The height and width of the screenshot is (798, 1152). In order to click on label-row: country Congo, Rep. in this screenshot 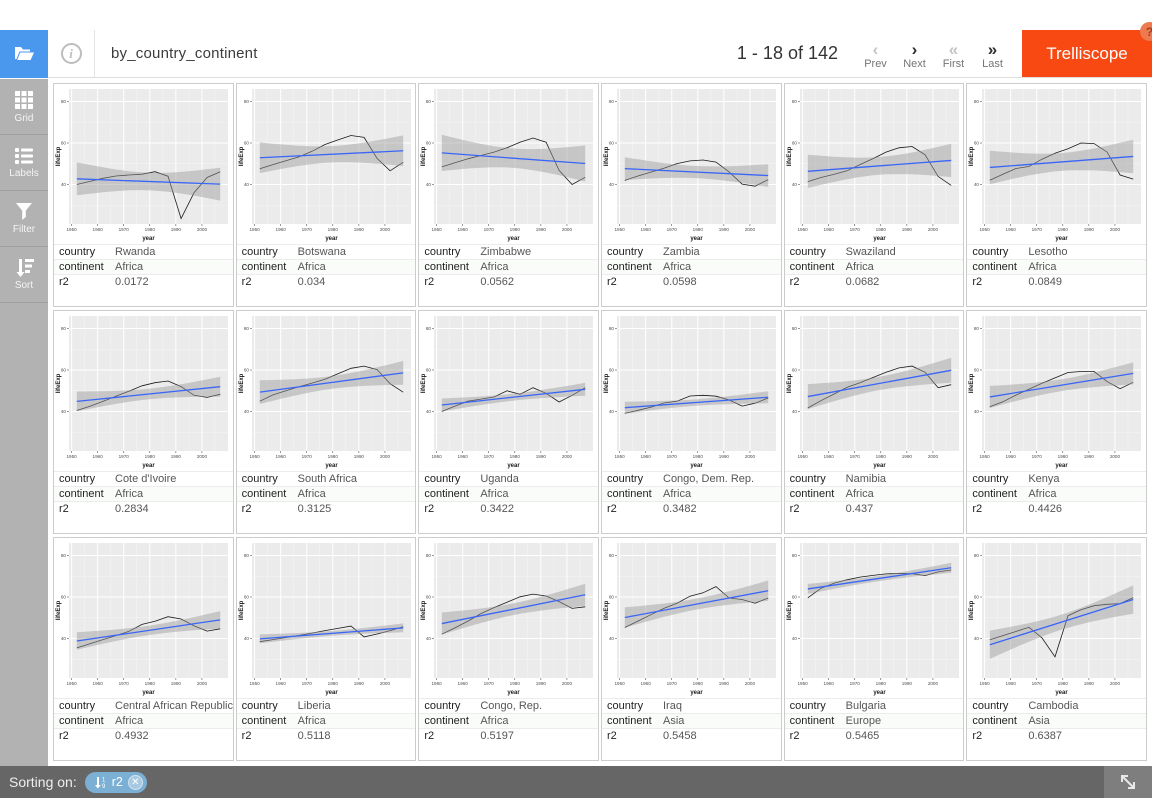, I will do `click(508, 706)`.